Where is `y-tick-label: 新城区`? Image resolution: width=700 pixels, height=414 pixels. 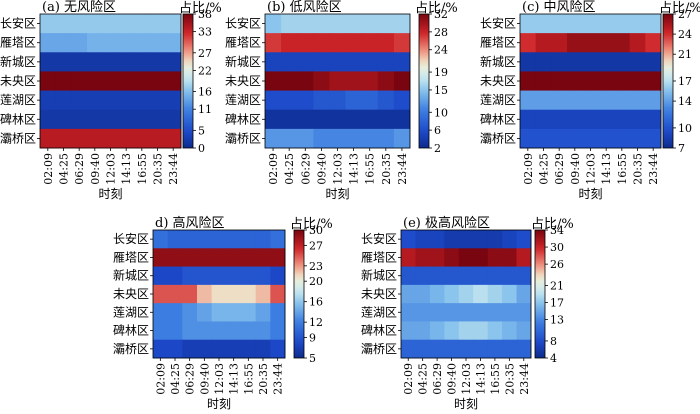
y-tick-label: 新城区 is located at coordinates (18, 61).